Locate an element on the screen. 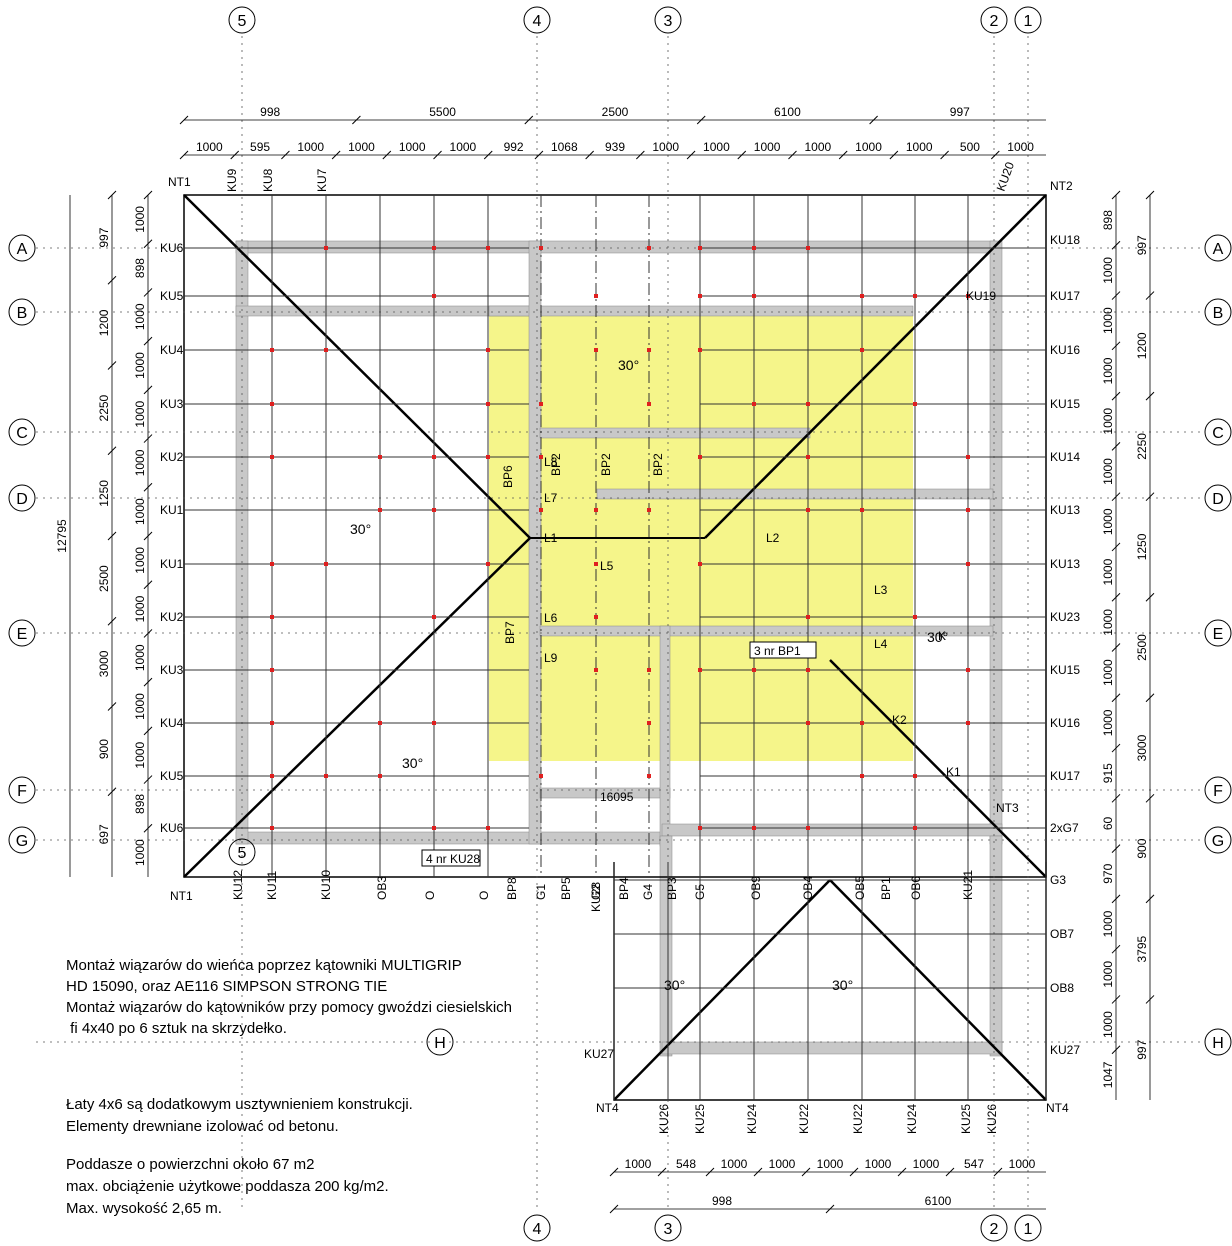 The height and width of the screenshot is (1246, 1232). corner-label-2: NT1 is located at coordinates (181, 896).